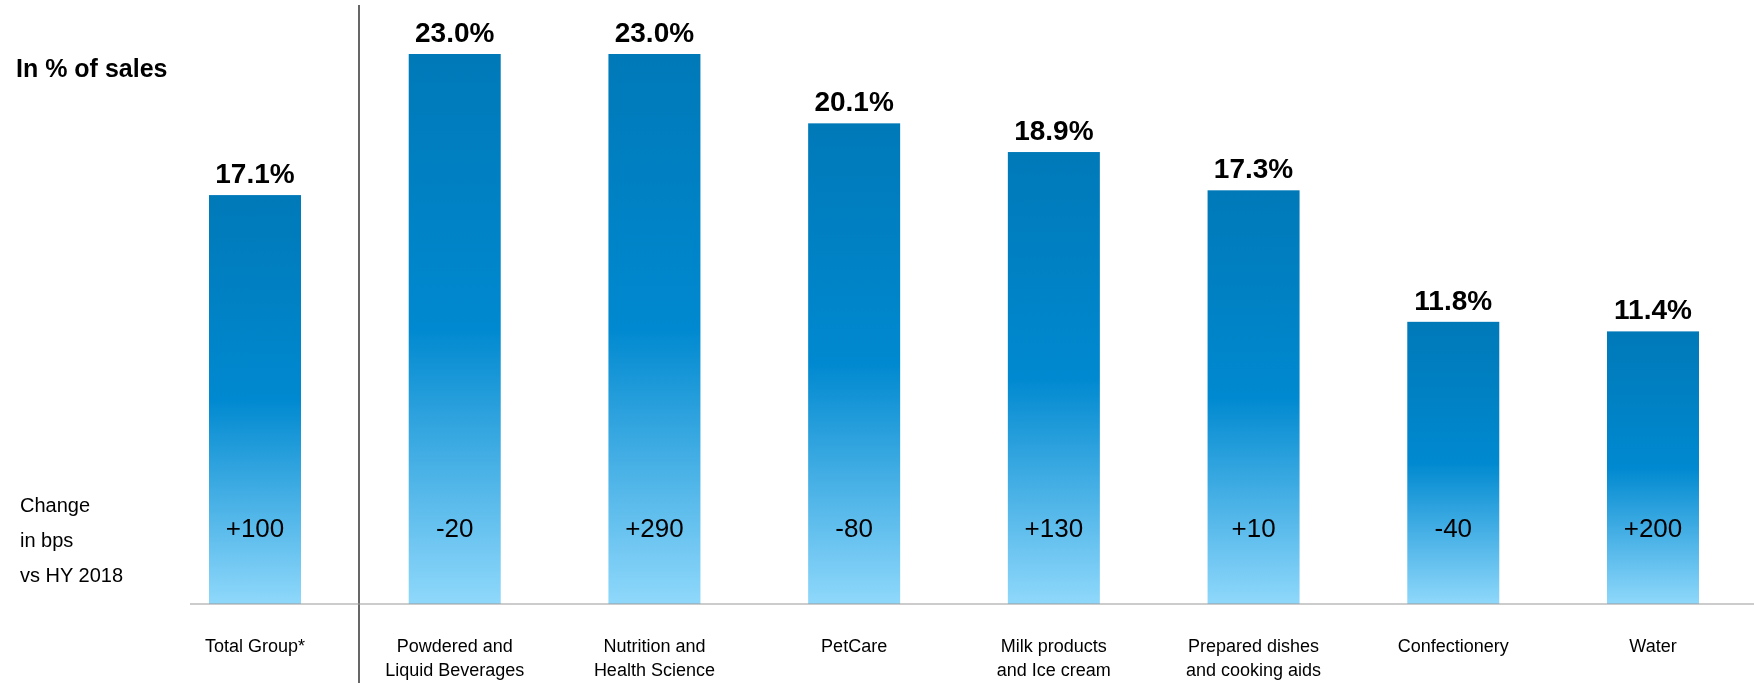  Describe the element at coordinates (654, 528) in the screenshot. I see `annotation: +290` at that location.